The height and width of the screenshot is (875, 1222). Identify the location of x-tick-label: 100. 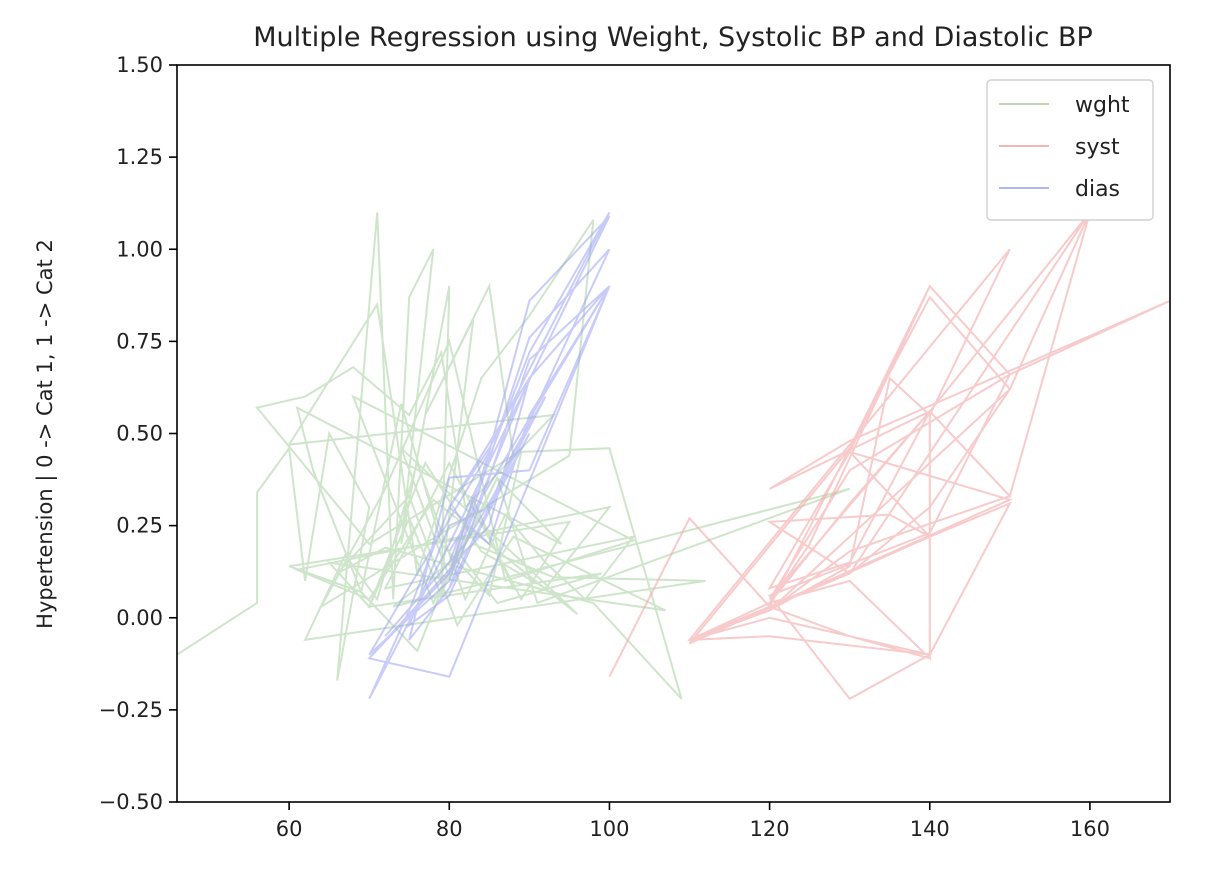
(609, 829).